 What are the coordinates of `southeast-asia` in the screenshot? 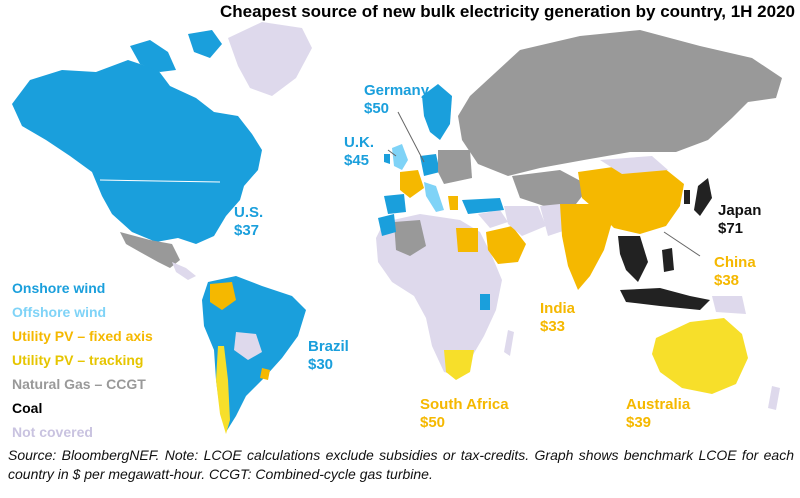 It's located at (633, 259).